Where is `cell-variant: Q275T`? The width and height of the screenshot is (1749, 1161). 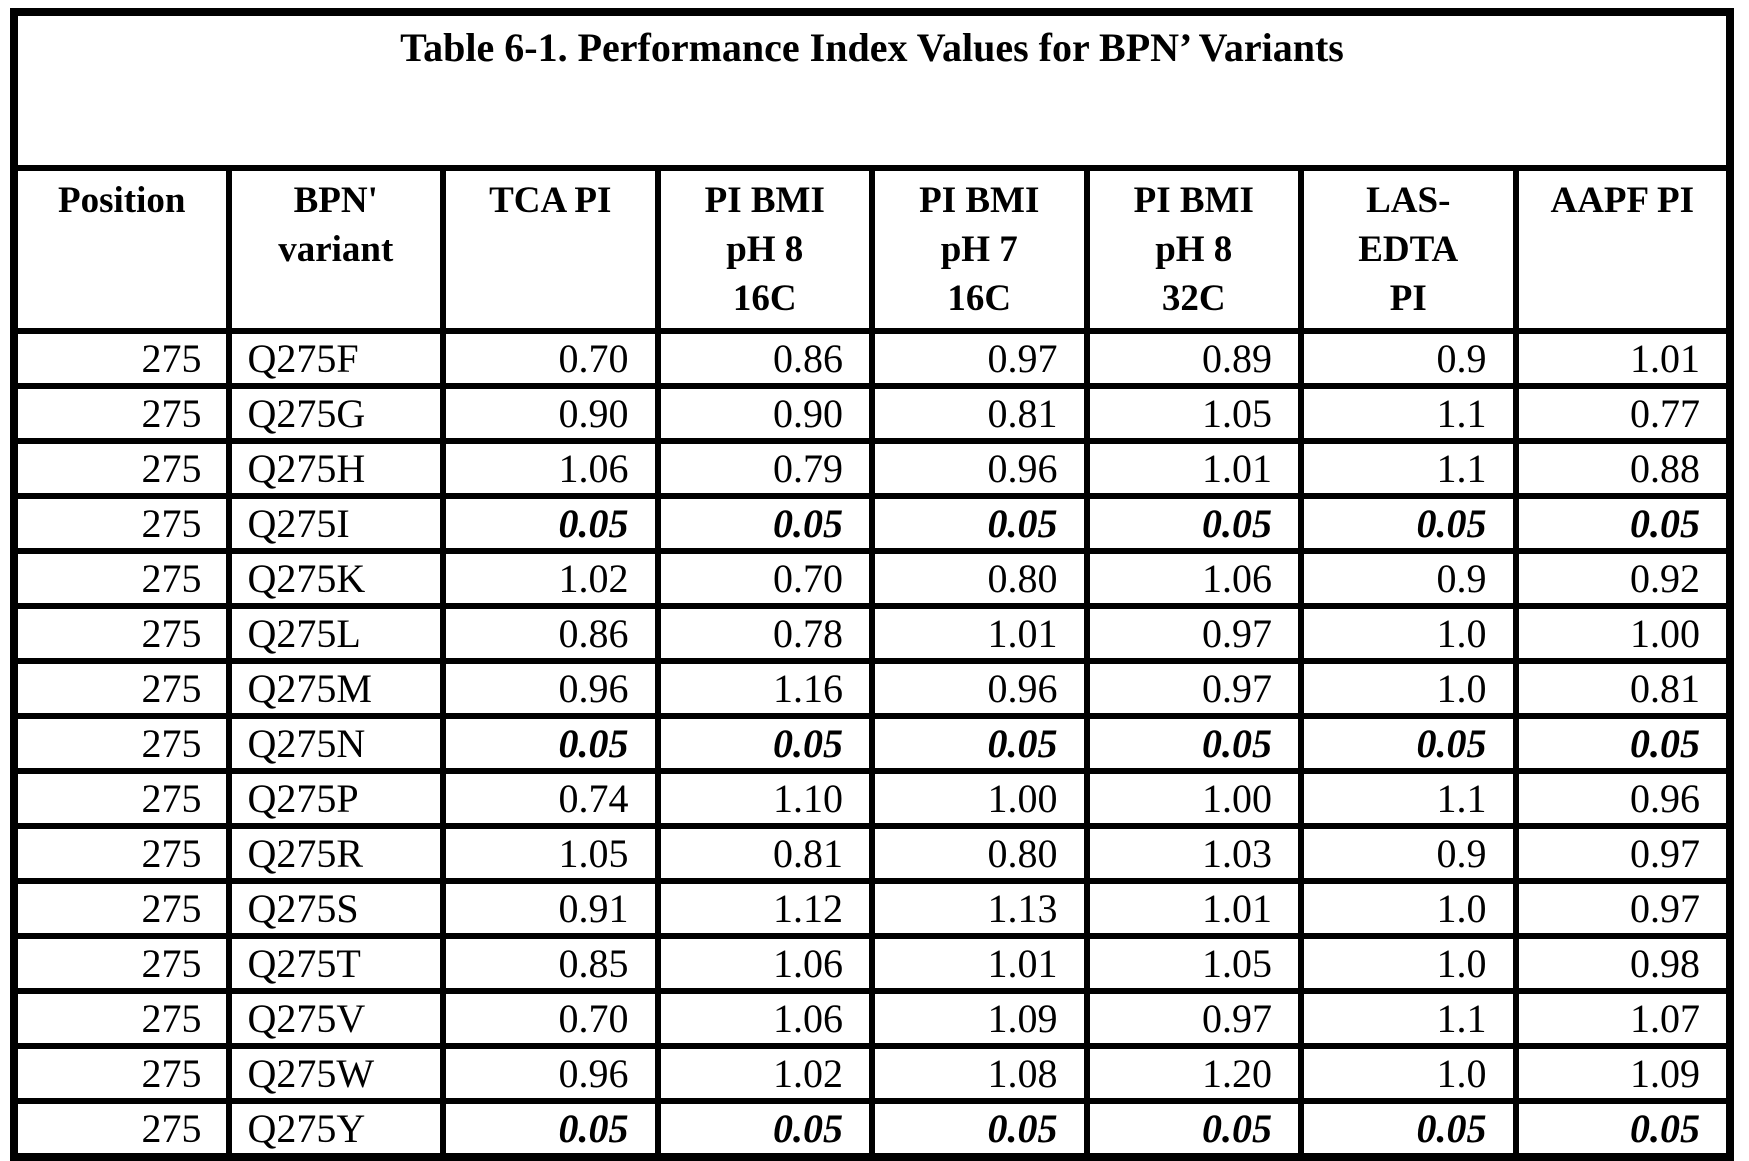
cell-variant: Q275T is located at coordinates (335, 963).